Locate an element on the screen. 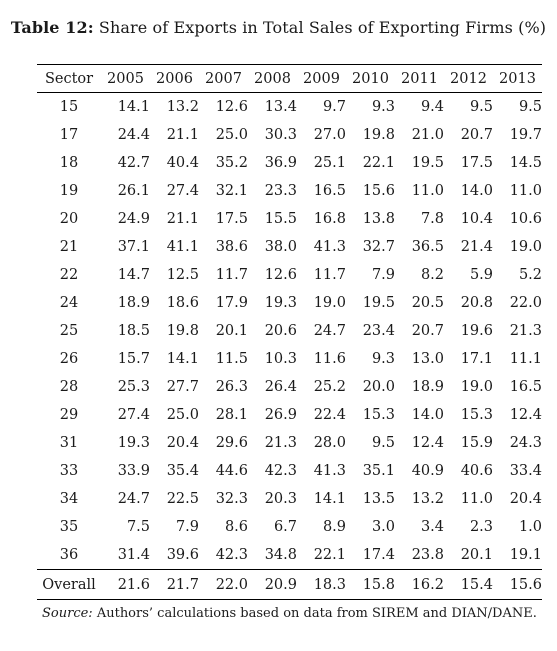  table-row: 18 42.7 40.4 35.2 36.9 25.1 22.1 19.5 17.5 14.5 is located at coordinates (289, 163).